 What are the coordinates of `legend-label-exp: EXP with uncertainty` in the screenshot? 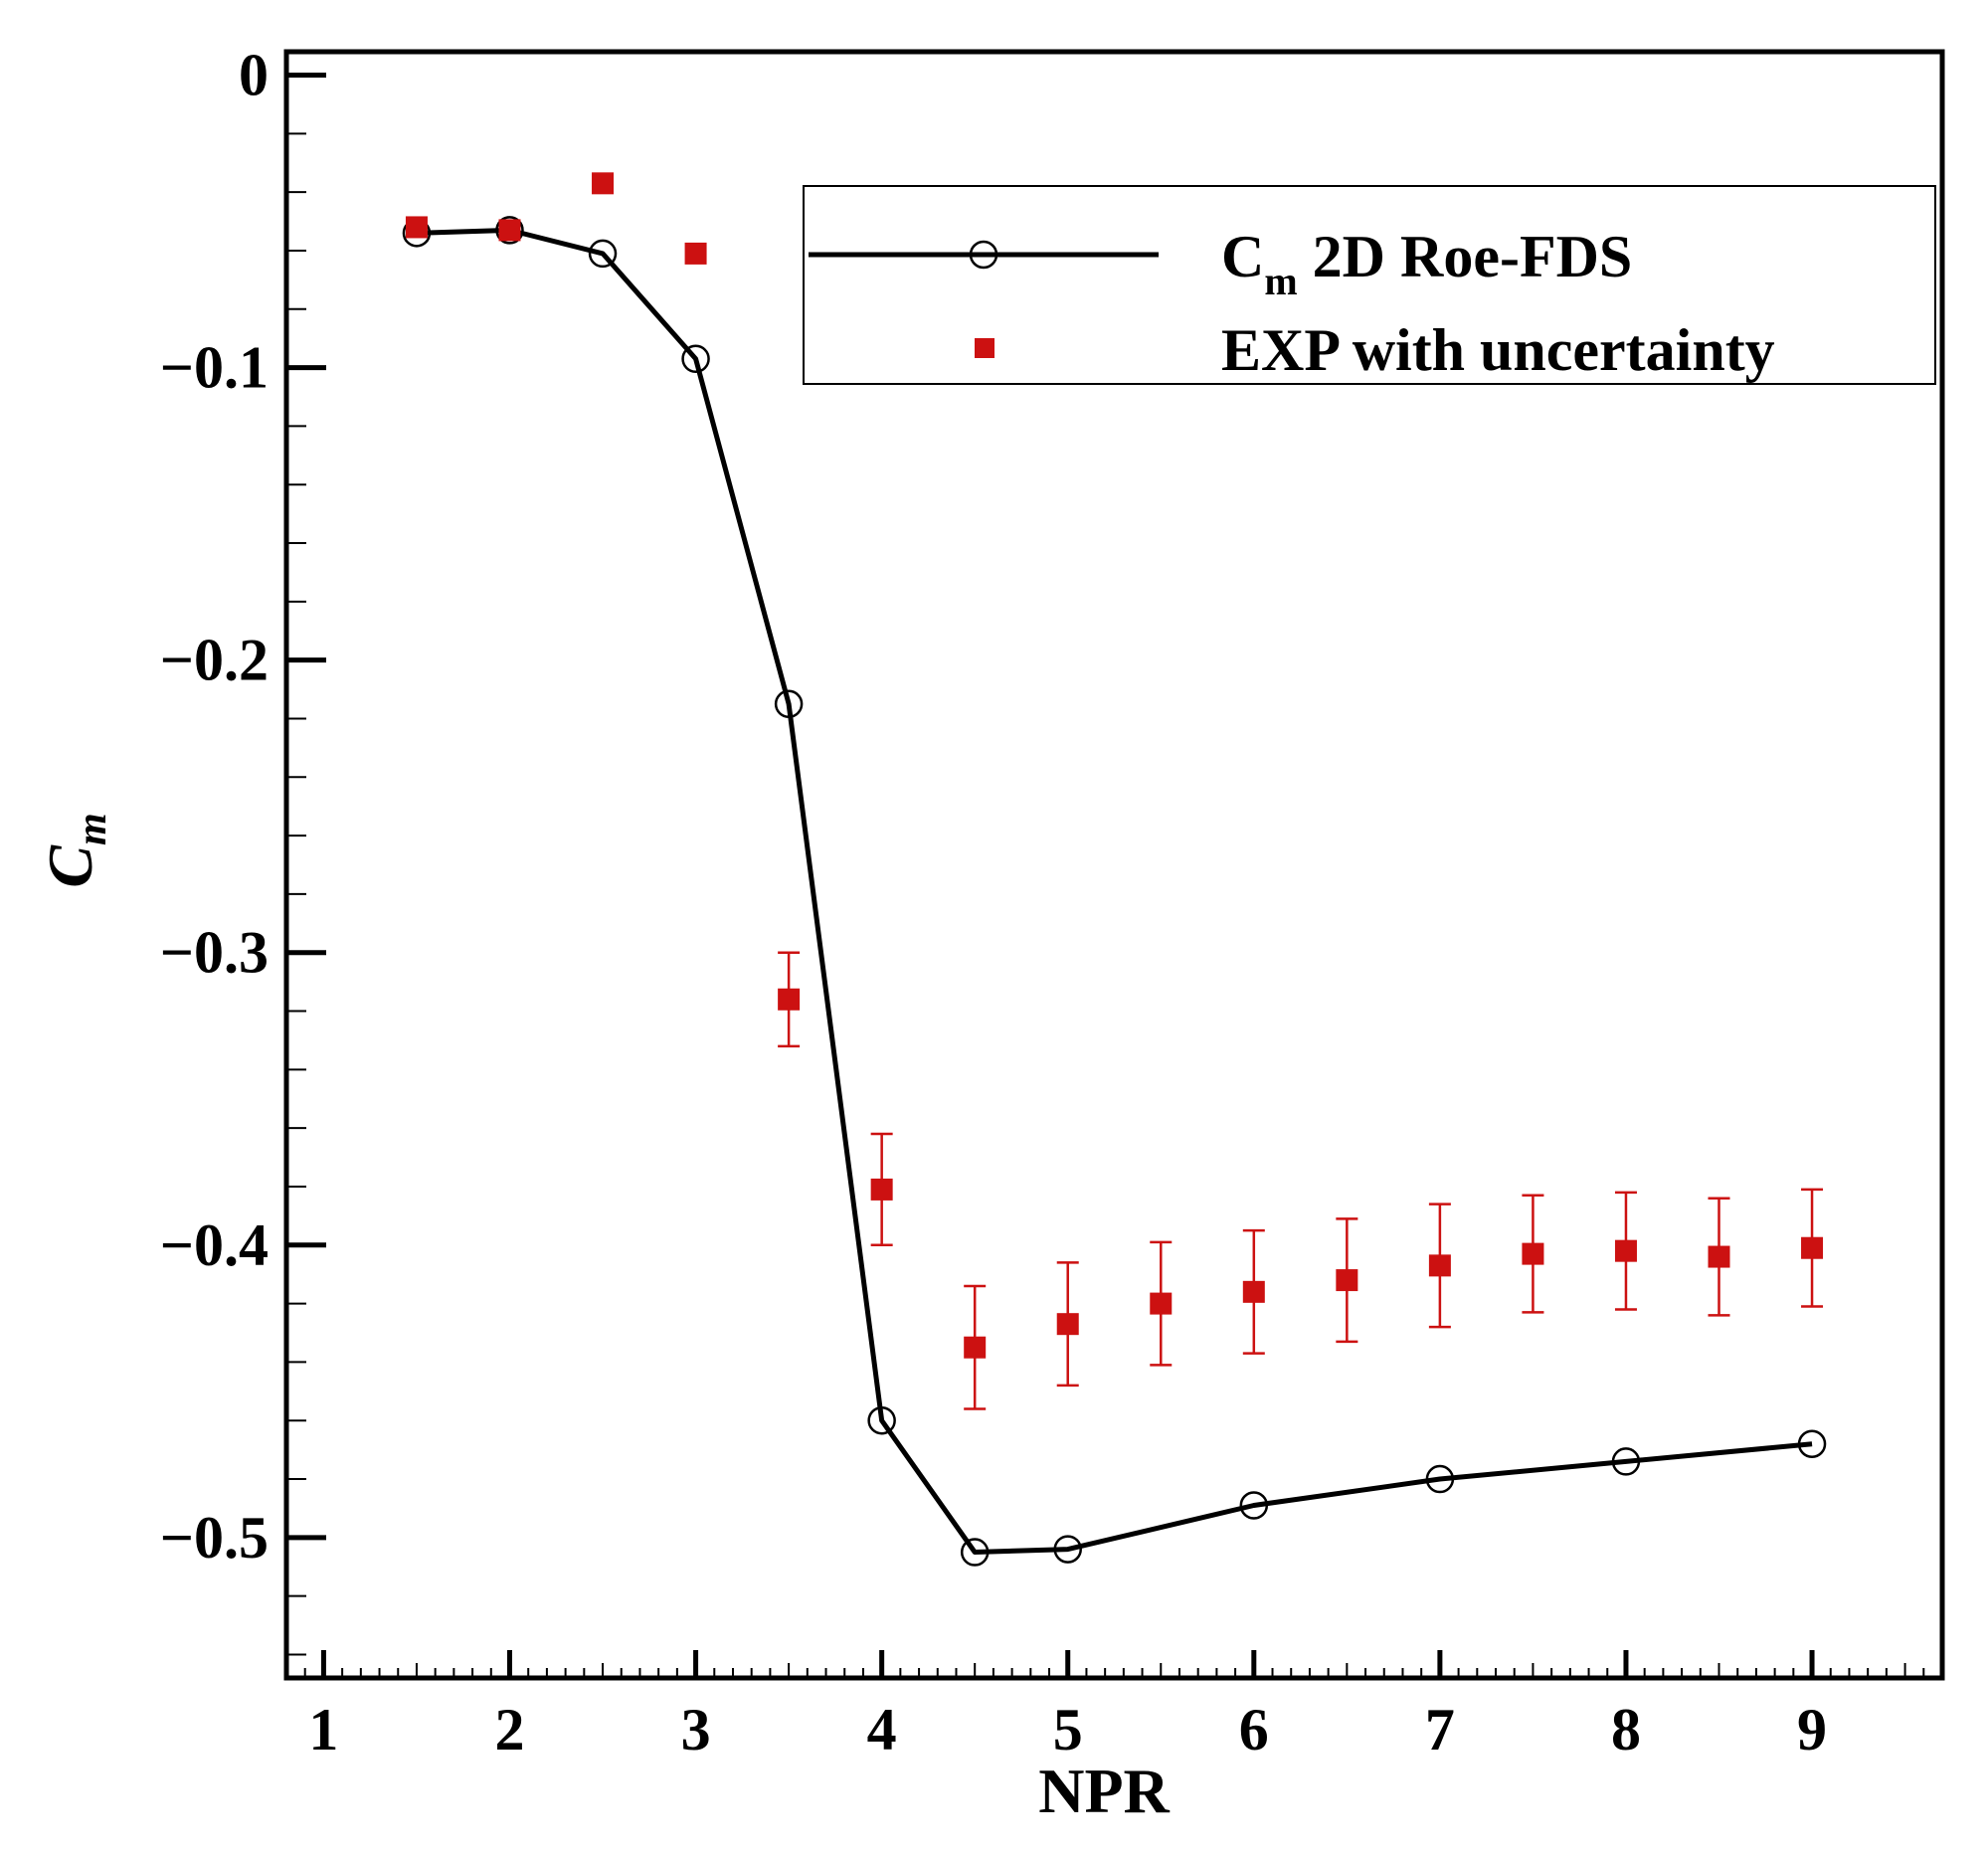 It's located at (1498, 350).